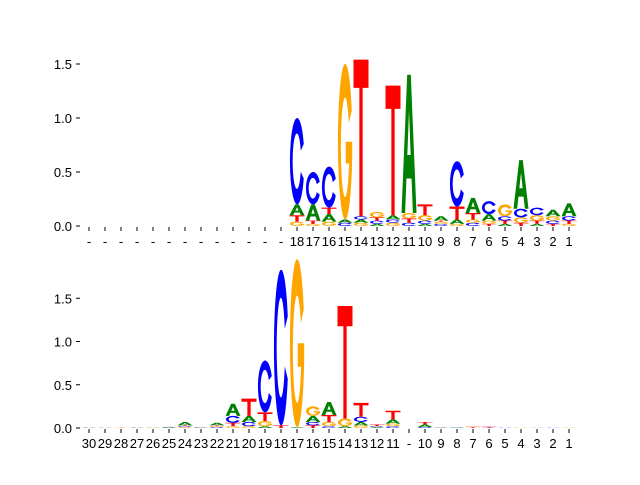 The image size is (640, 485). Describe the element at coordinates (63, 172) in the screenshot. I see `y-tick-label: 0.5` at that location.